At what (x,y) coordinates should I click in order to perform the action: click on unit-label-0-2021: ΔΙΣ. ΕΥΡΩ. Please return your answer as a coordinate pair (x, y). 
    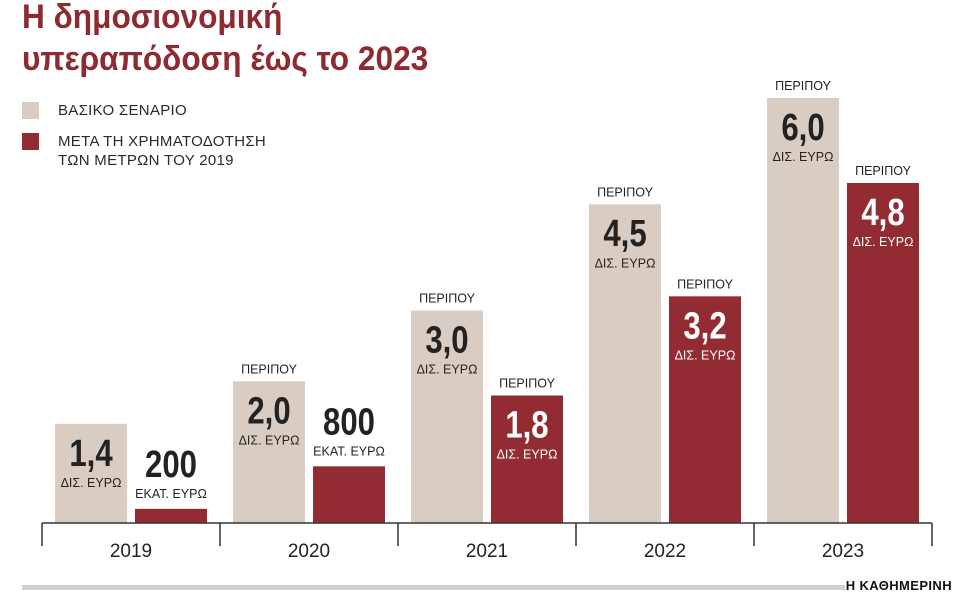
    Looking at the image, I should click on (447, 370).